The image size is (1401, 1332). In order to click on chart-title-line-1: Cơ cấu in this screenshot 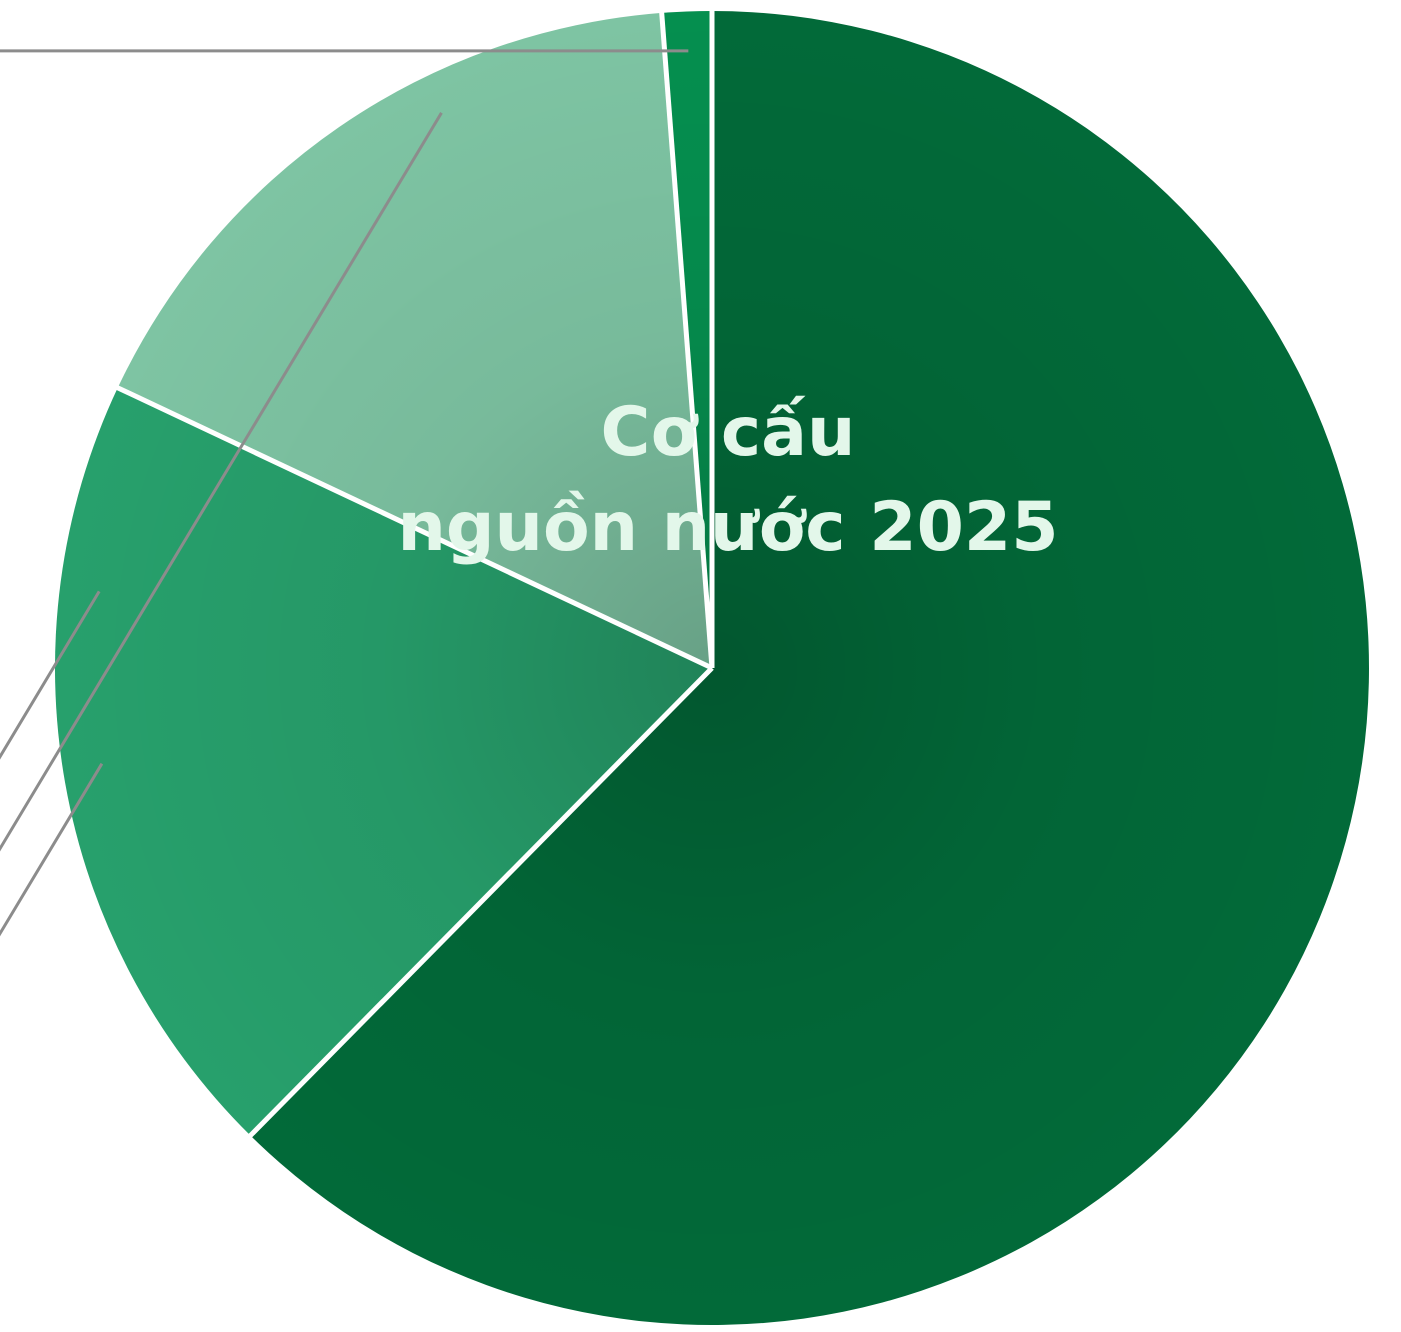, I will do `click(728, 432)`.